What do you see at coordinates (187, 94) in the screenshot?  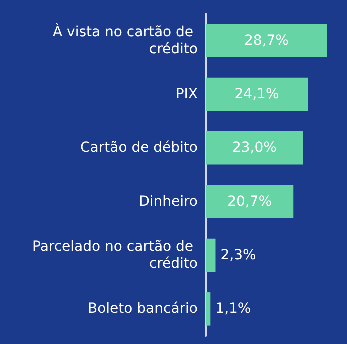 I see `y-tick-label: PIX` at bounding box center [187, 94].